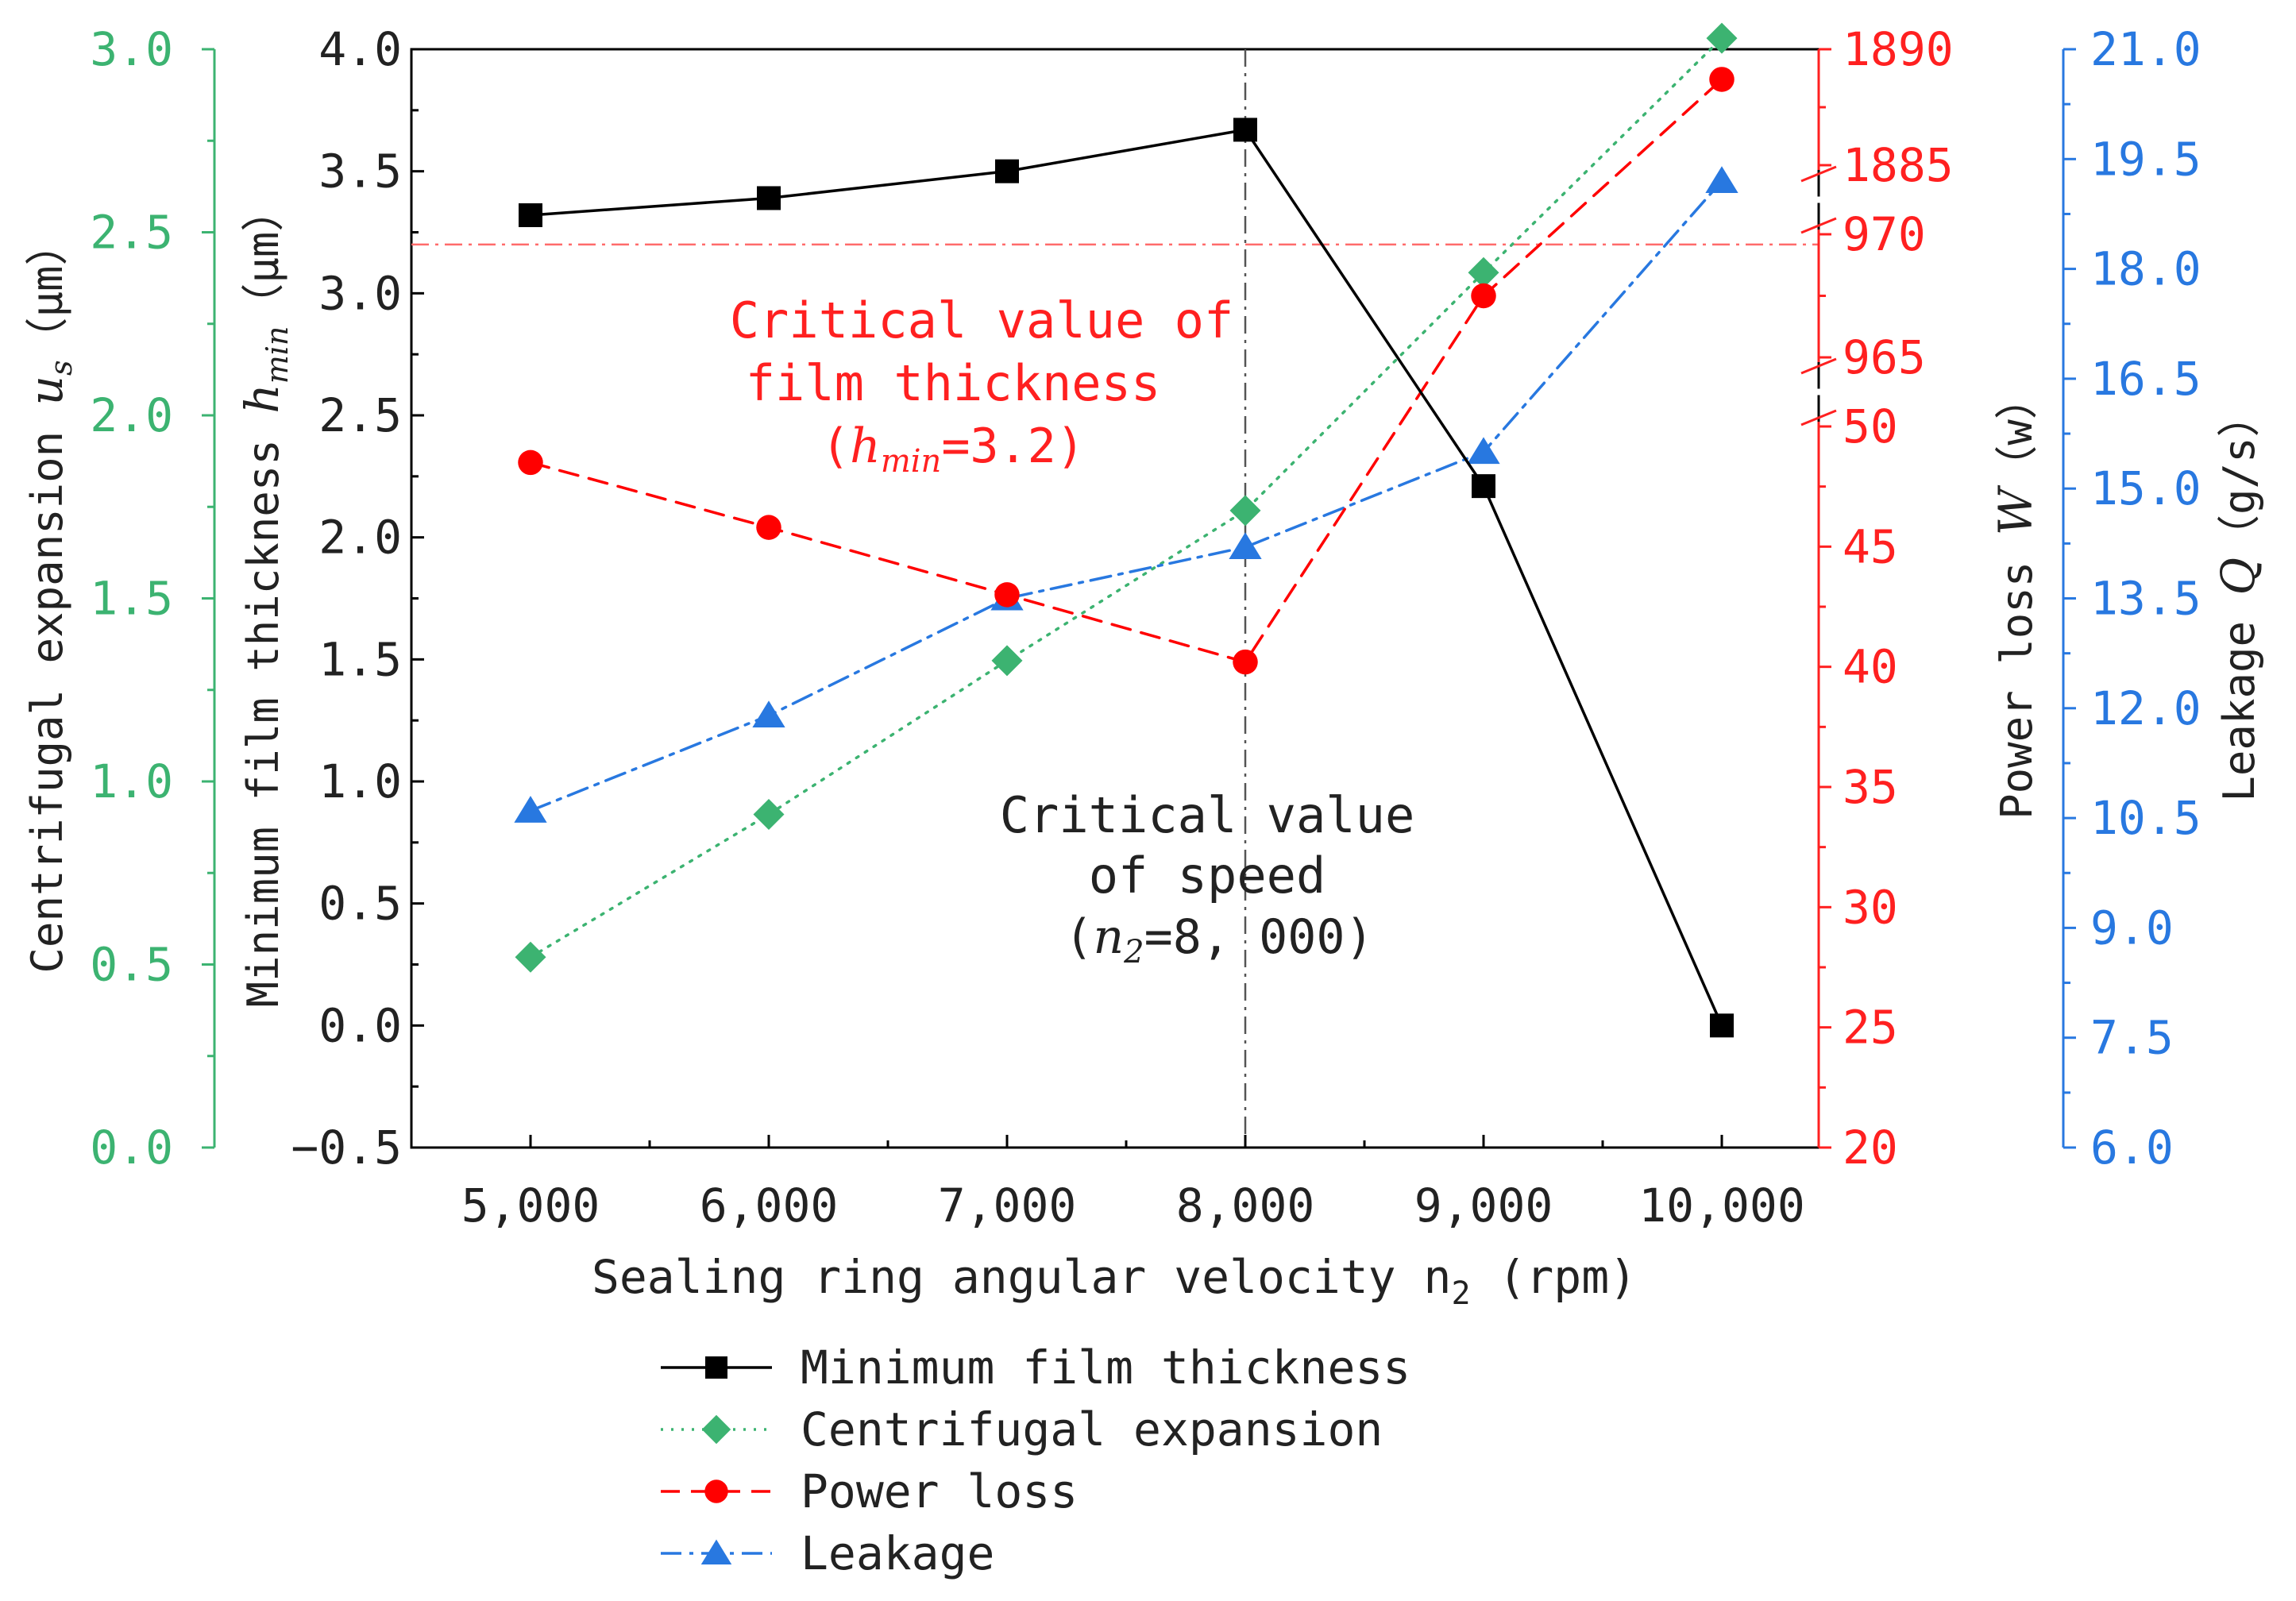 The width and height of the screenshot is (2296, 1601). I want to click on axis-leakage-unit: （g/s）, so click(2239, 475).